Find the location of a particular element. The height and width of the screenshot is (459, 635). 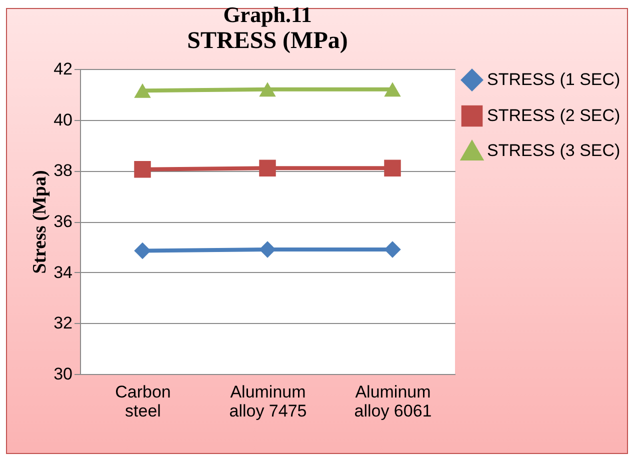

y-tick-label: 38 is located at coordinates (63, 170).